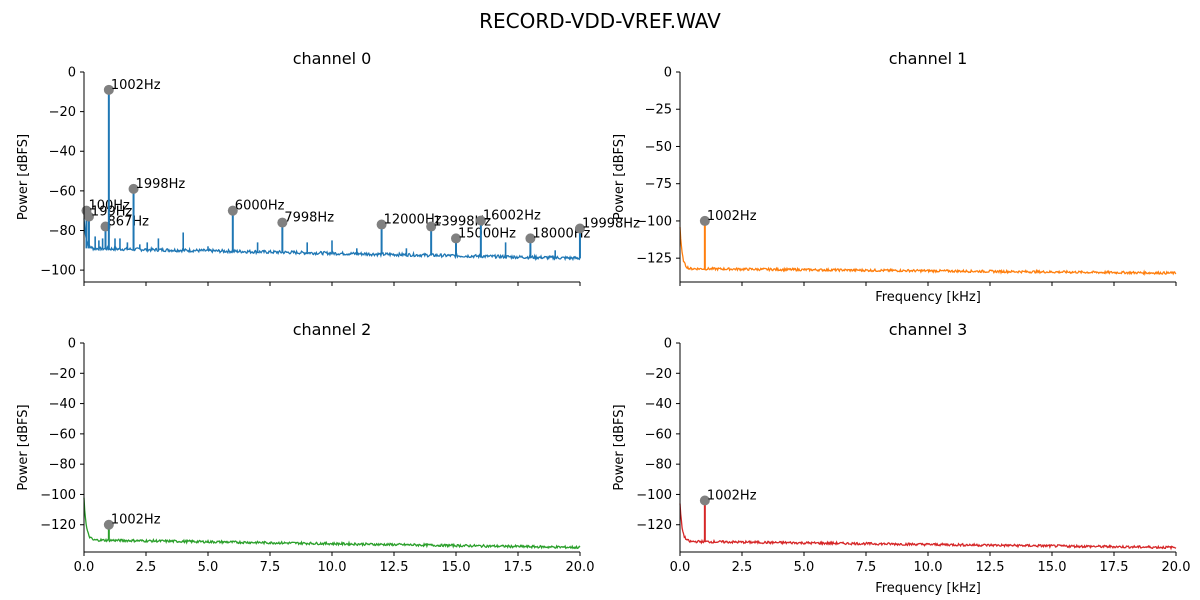 The width and height of the screenshot is (1200, 600). What do you see at coordinates (112, 212) in the screenshot?
I see `peak-label: 199Hz` at bounding box center [112, 212].